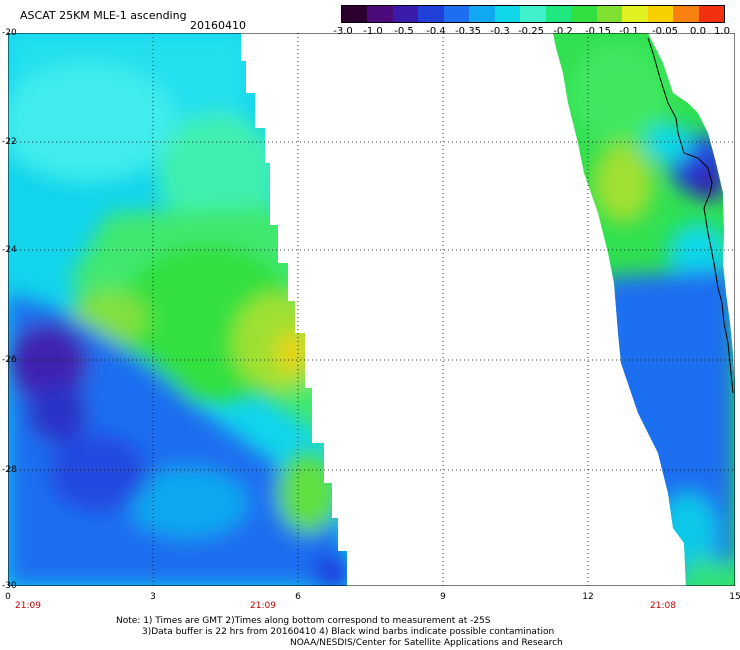  What do you see at coordinates (9, 250) in the screenshot?
I see `latitude-label: -24` at bounding box center [9, 250].